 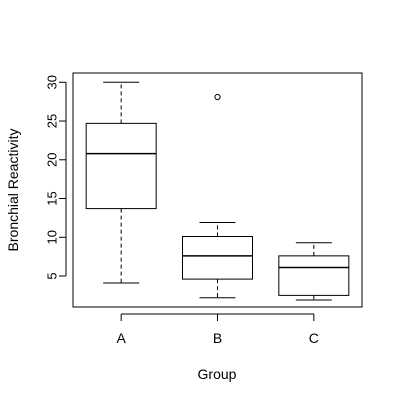 I want to click on x-tick-label: C, so click(x=314, y=338).